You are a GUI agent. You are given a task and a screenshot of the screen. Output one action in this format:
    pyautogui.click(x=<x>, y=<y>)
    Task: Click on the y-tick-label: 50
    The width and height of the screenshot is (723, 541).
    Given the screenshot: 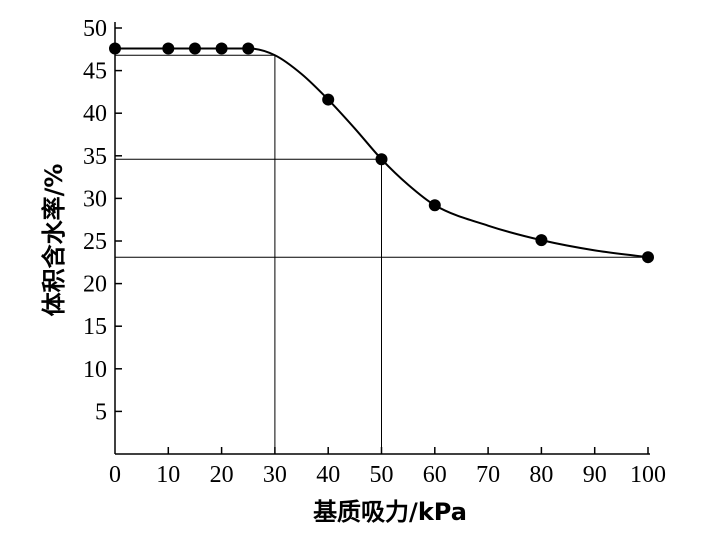 What is the action you would take?
    pyautogui.click(x=95, y=29)
    